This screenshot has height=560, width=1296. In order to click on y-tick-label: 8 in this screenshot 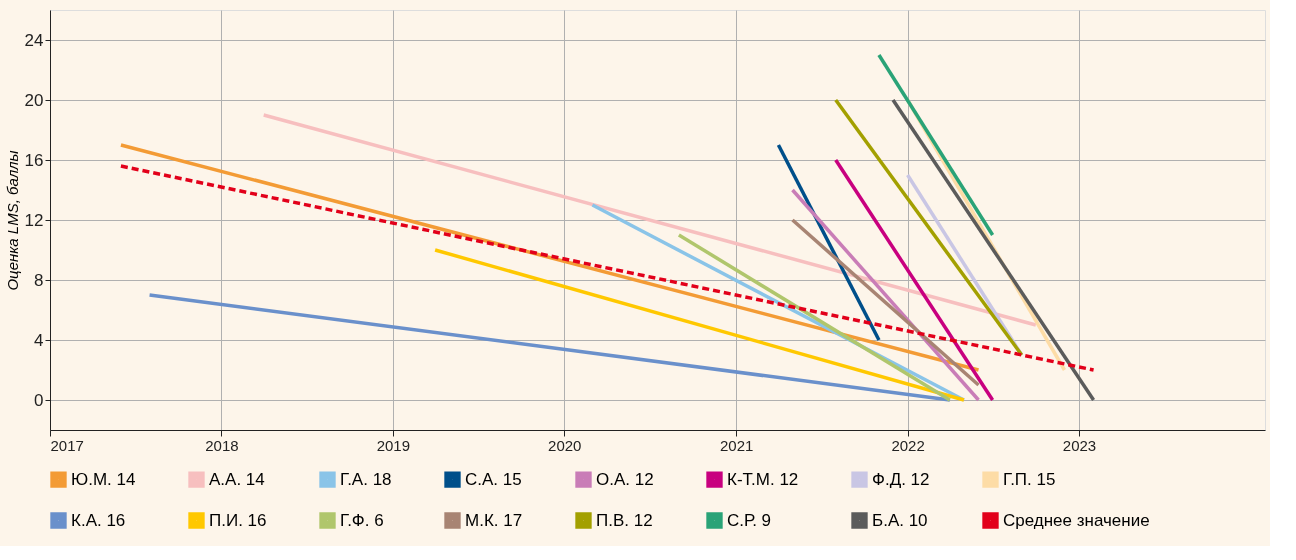, I will do `click(39, 280)`.